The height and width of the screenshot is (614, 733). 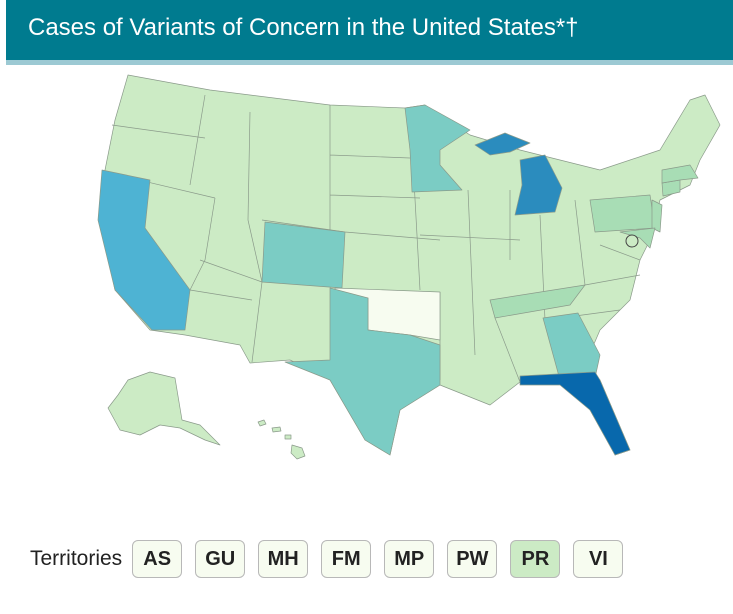 What do you see at coordinates (144, 250) in the screenshot?
I see `state-ca` at bounding box center [144, 250].